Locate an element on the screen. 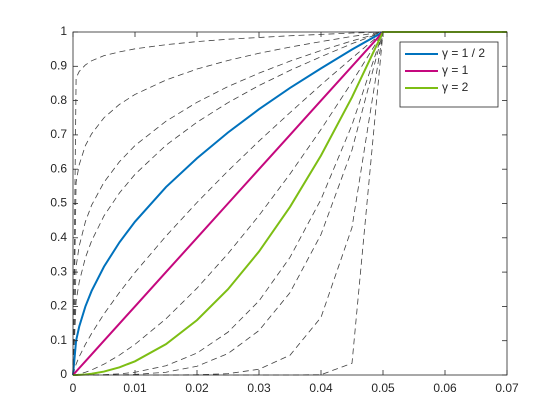 The image size is (560, 420). x-tick-label: 0.05 is located at coordinates (383, 388).